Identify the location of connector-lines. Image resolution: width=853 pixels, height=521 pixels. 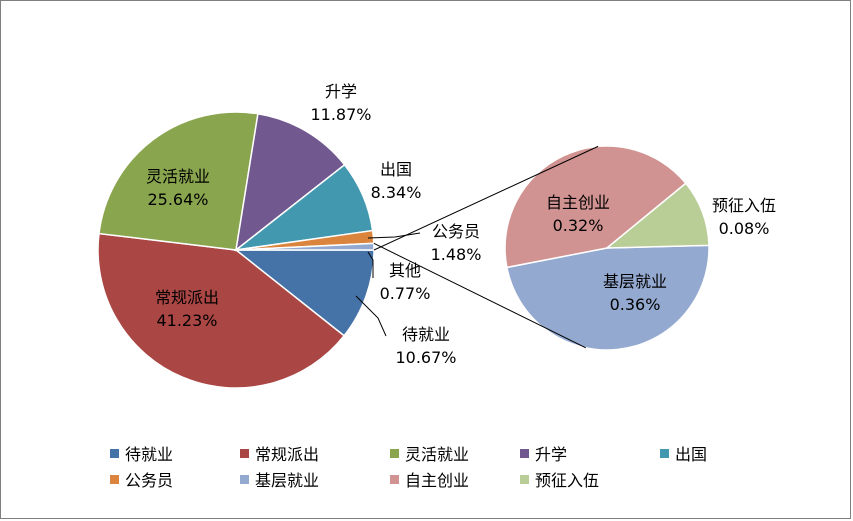
(486, 247).